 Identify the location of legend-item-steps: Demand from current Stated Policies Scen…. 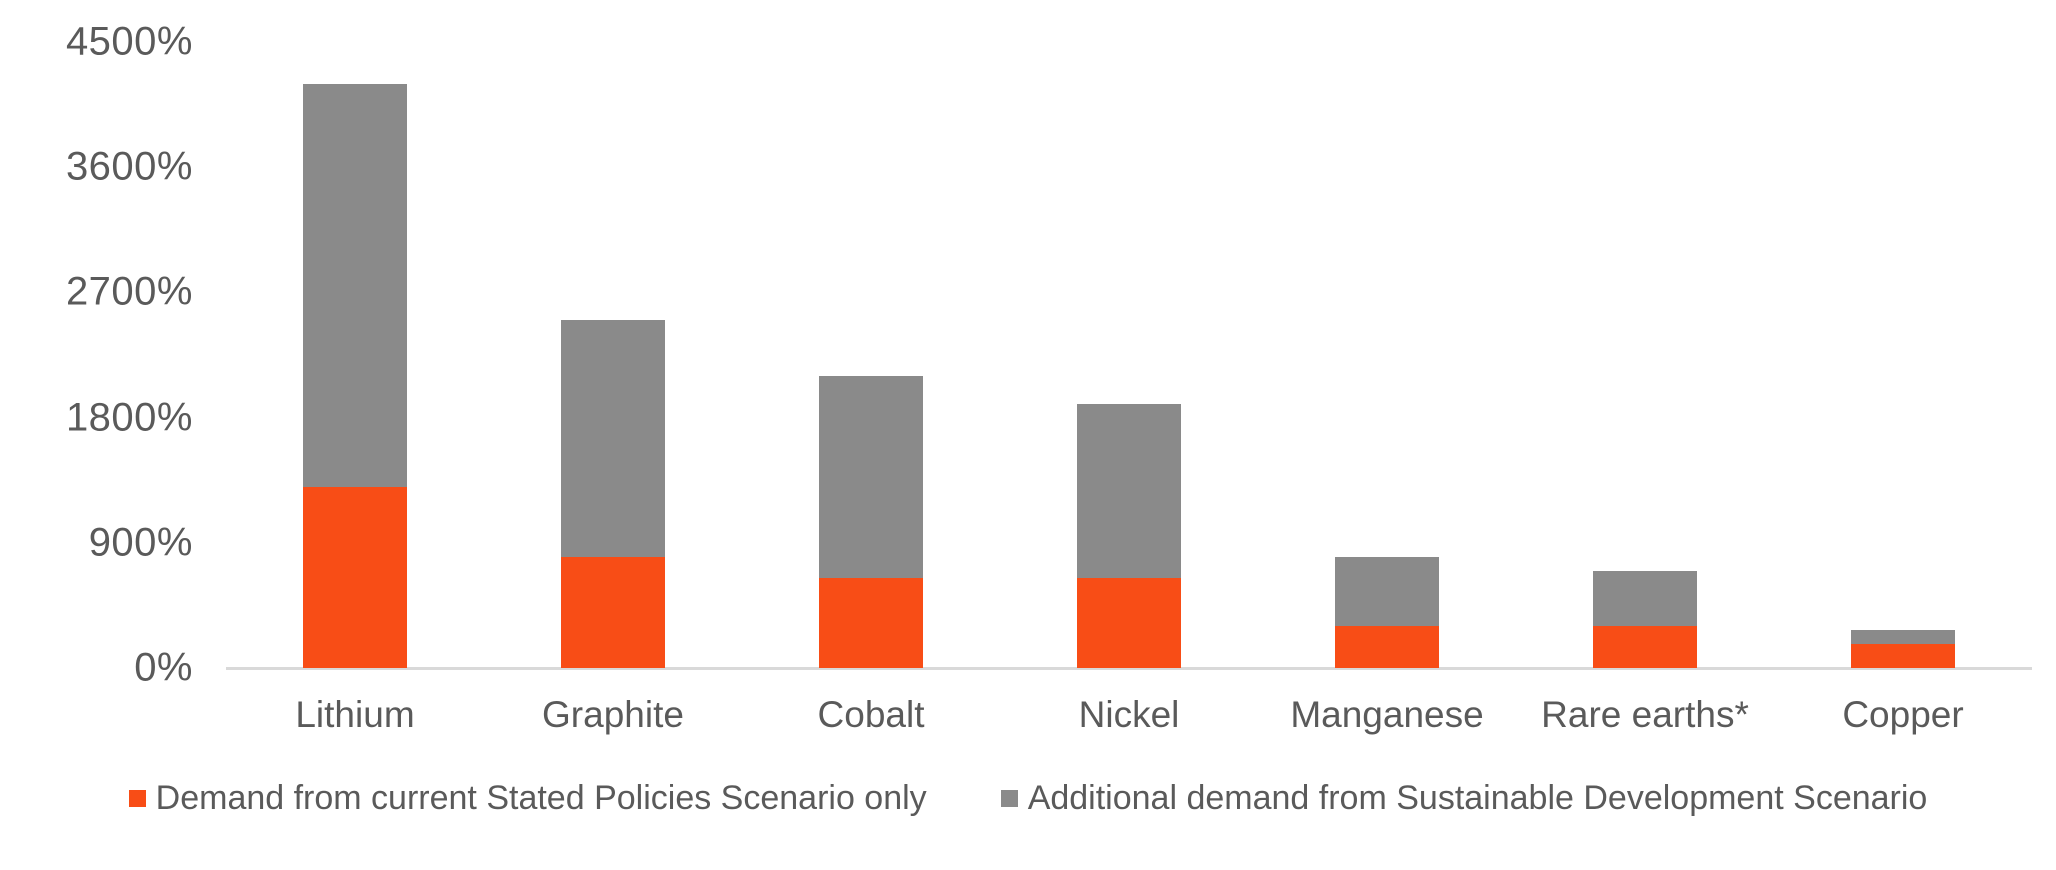
(527, 798).